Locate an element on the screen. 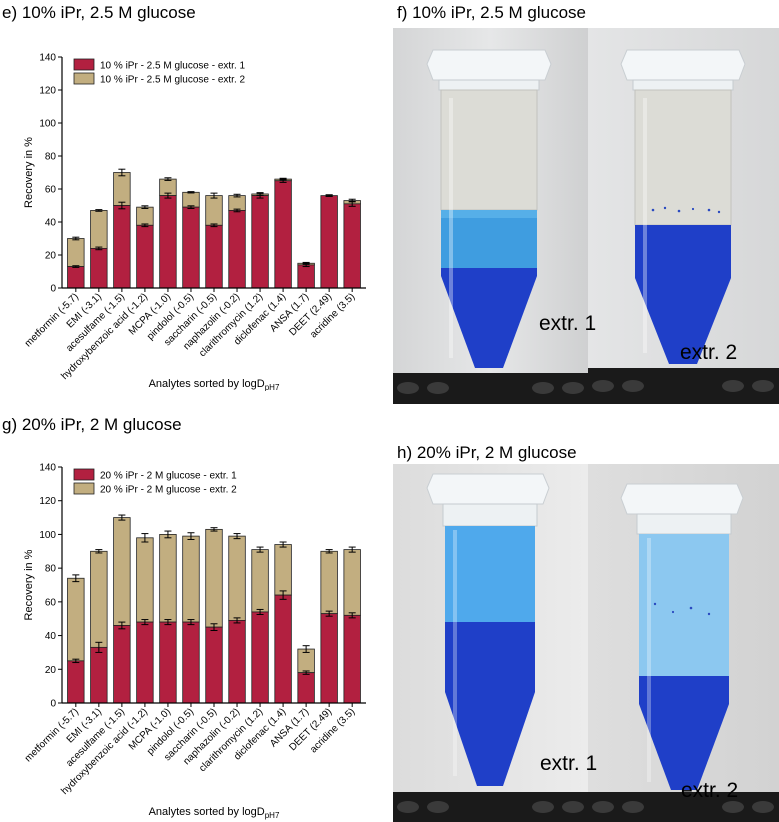 This screenshot has height=822, width=779. legend-label: 10 % iPr - 2.5 M glucose - extr. 1 is located at coordinates (172, 66).